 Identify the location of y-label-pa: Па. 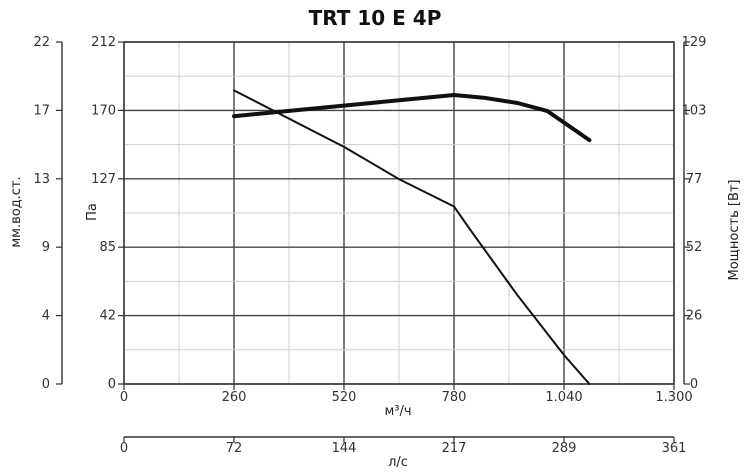
(92, 212).